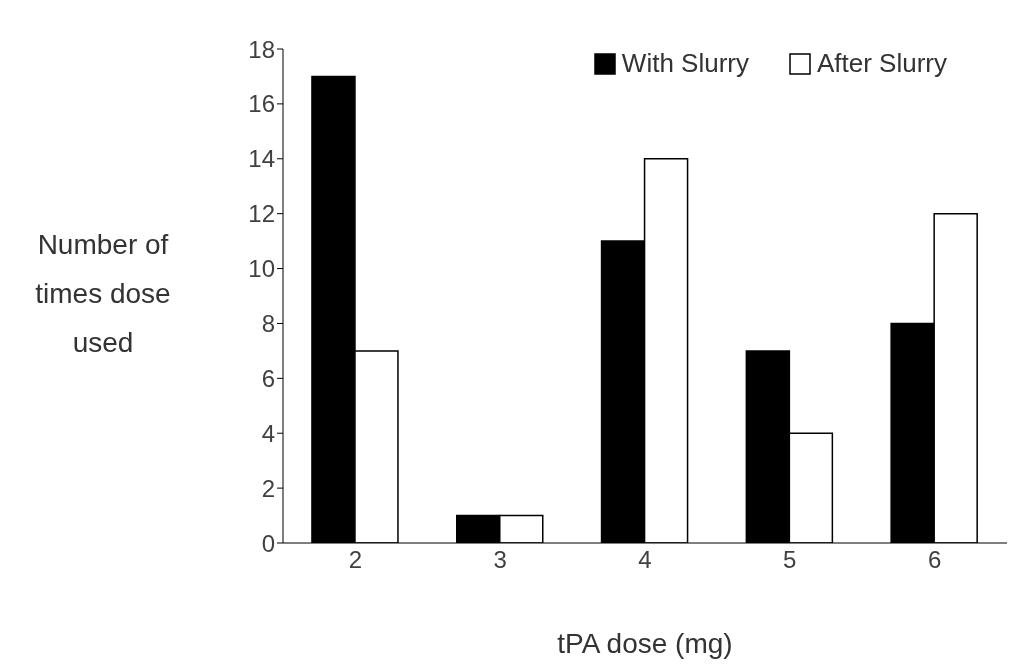 The height and width of the screenshot is (671, 1025). What do you see at coordinates (790, 560) in the screenshot?
I see `x-tick-label: 5` at bounding box center [790, 560].